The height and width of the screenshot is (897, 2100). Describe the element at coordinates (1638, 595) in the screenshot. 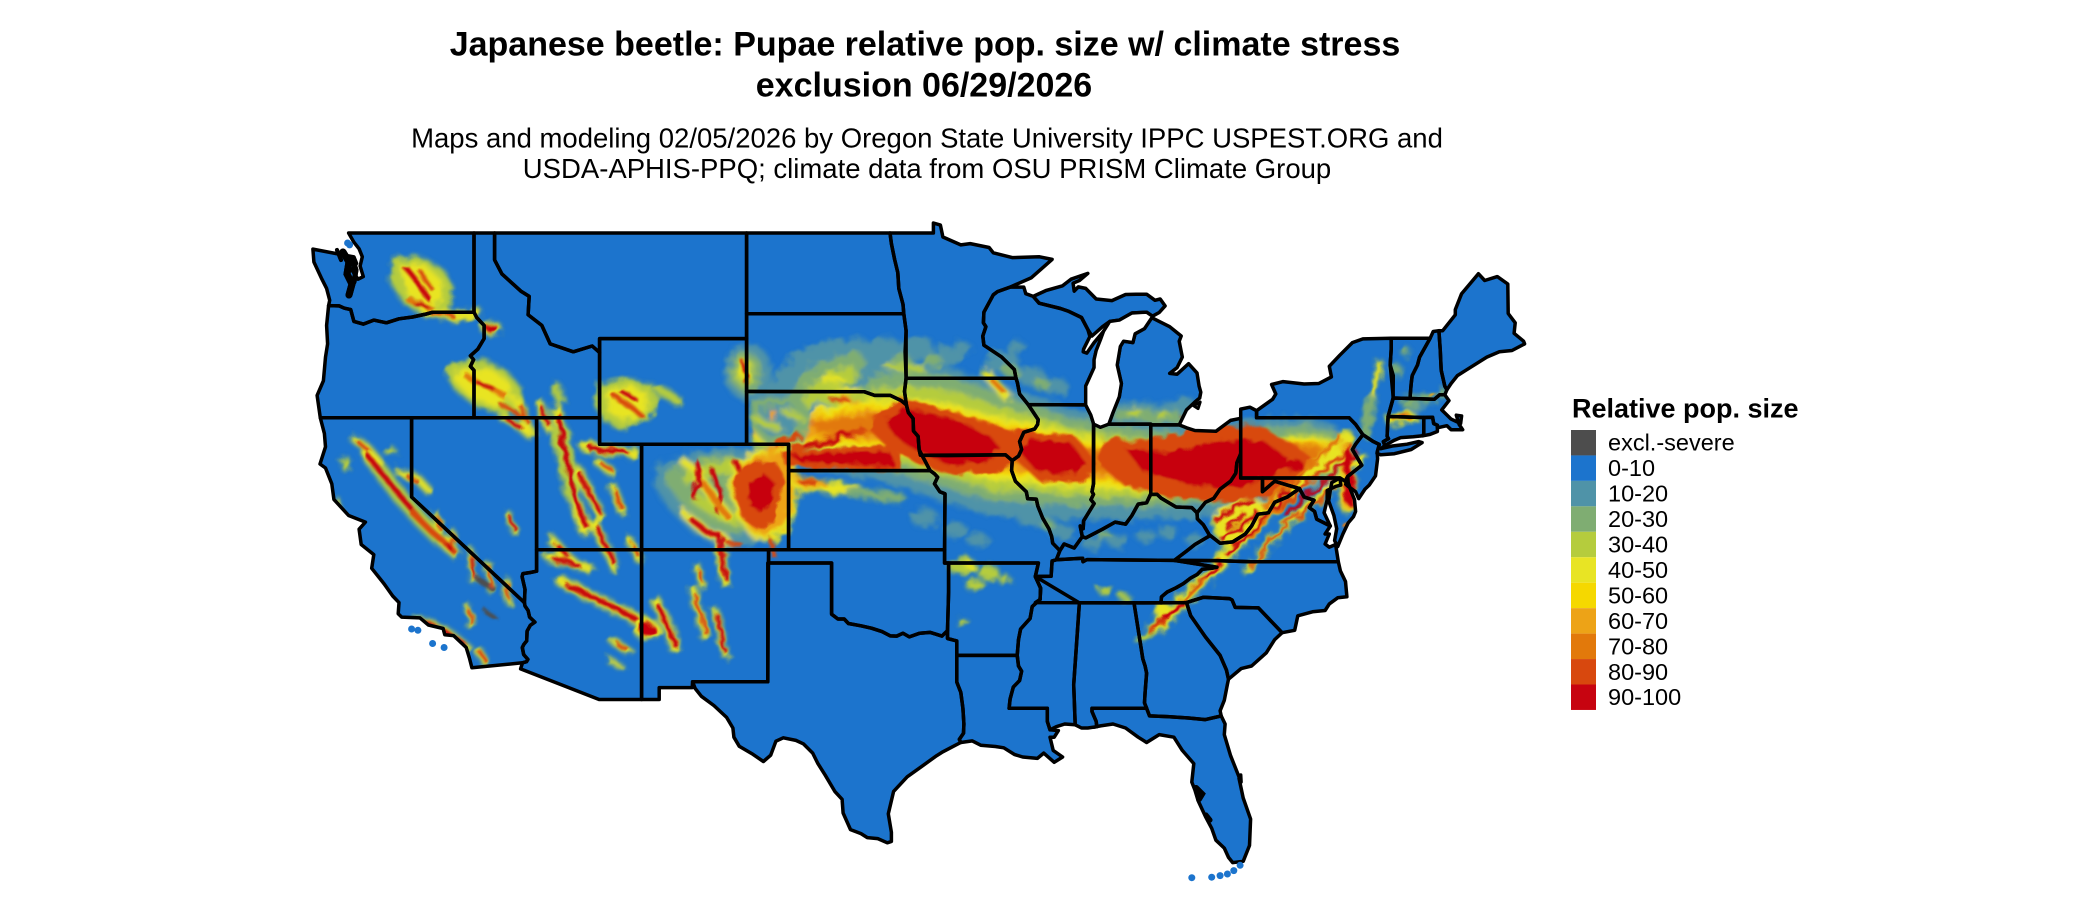

I see `svg-text: 50-60` at that location.